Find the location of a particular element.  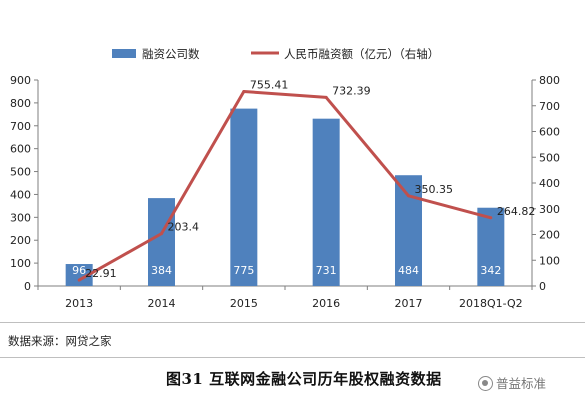

right-tick-label: 500 is located at coordinates (549, 157).